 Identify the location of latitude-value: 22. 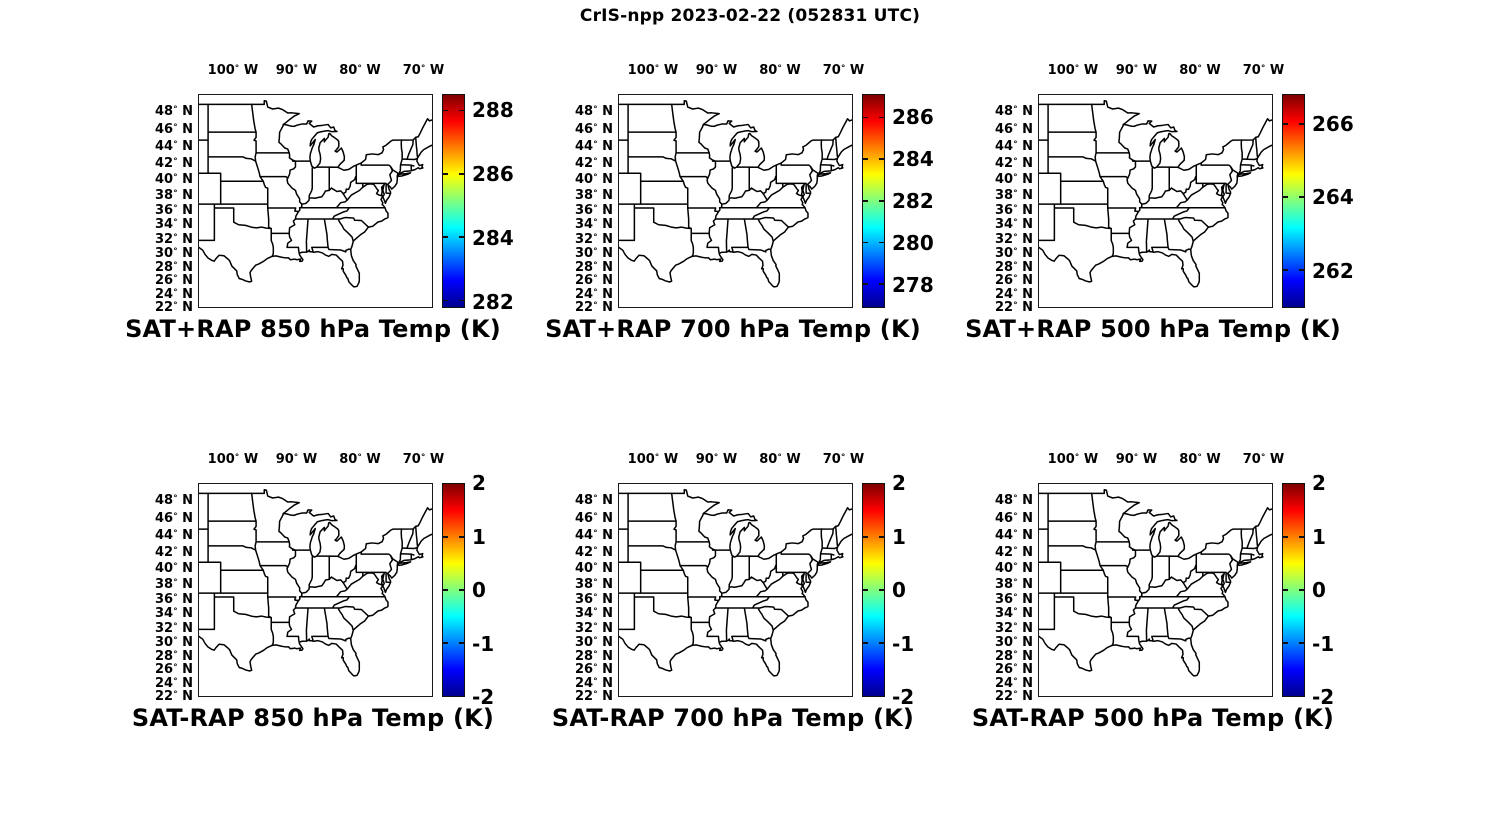
(1004, 307).